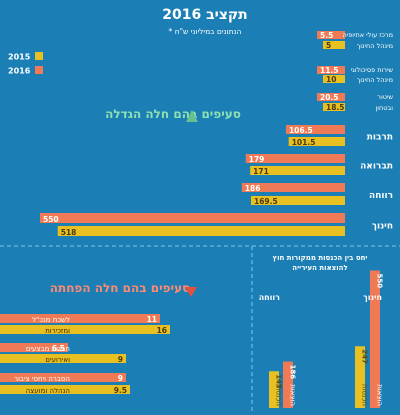 This screenshot has height=415, width=400. What do you see at coordinates (320, 258) in the screenshot?
I see `ratio-title-line1: יחס בין הכנסות ממקורות חוץ` at bounding box center [320, 258].